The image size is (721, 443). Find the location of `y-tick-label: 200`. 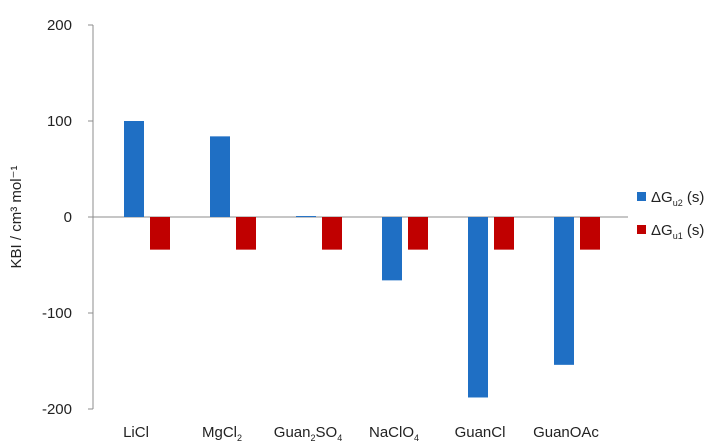

y-tick-label: 200 is located at coordinates (59, 25).